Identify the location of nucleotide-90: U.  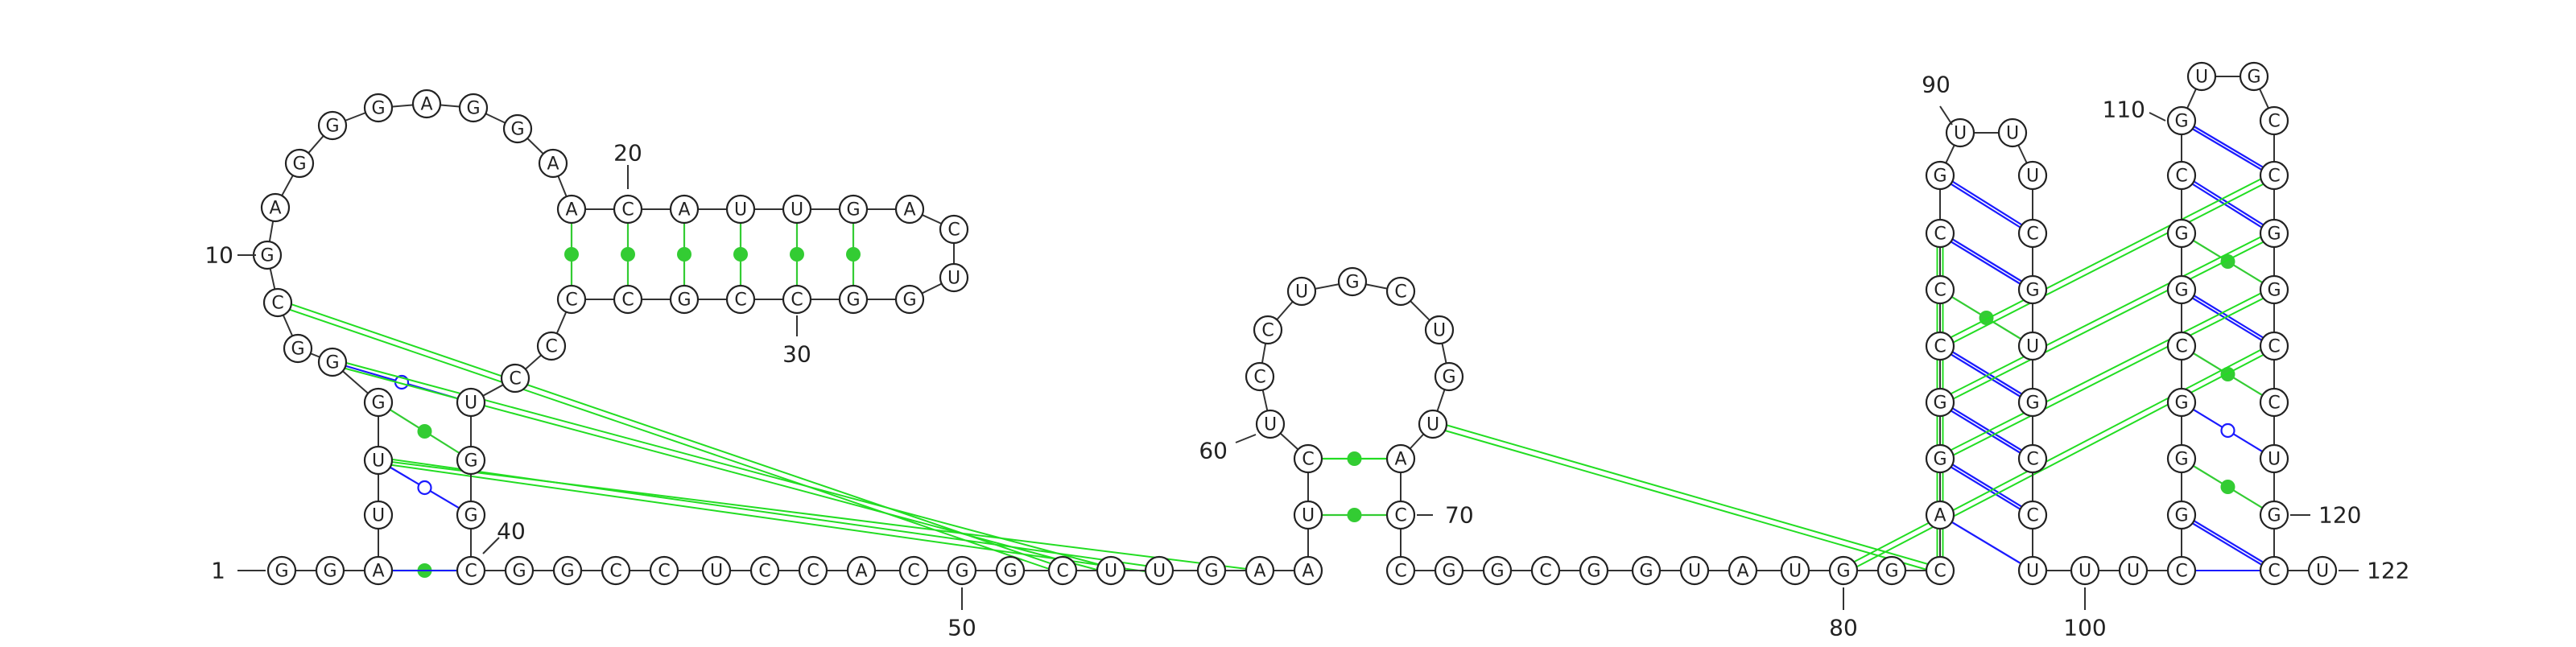
(1960, 132).